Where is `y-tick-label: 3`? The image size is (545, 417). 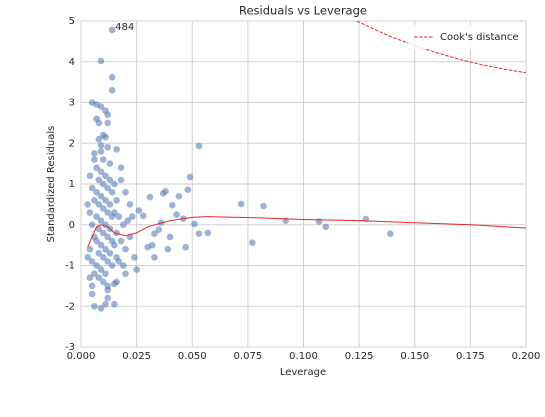 y-tick-label: 3 is located at coordinates (72, 103).